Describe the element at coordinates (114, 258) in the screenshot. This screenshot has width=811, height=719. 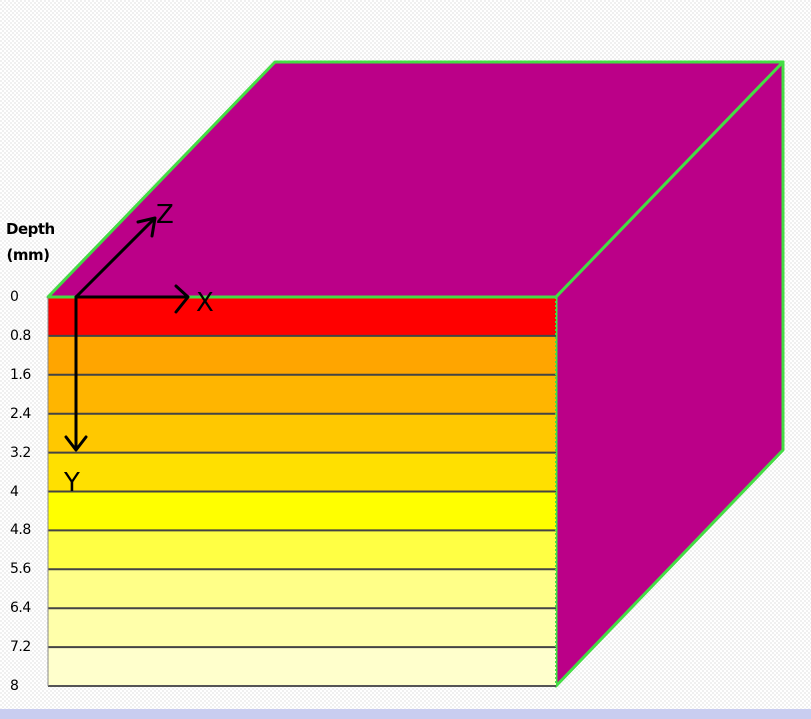
I see `z-axis-arrow` at that location.